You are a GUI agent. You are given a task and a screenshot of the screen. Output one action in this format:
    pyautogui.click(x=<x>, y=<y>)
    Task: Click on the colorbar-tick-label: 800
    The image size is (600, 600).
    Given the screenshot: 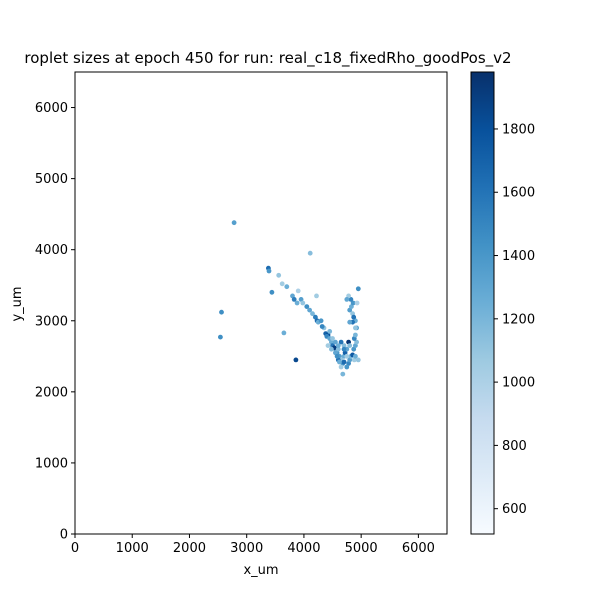 What is the action you would take?
    pyautogui.click(x=514, y=446)
    